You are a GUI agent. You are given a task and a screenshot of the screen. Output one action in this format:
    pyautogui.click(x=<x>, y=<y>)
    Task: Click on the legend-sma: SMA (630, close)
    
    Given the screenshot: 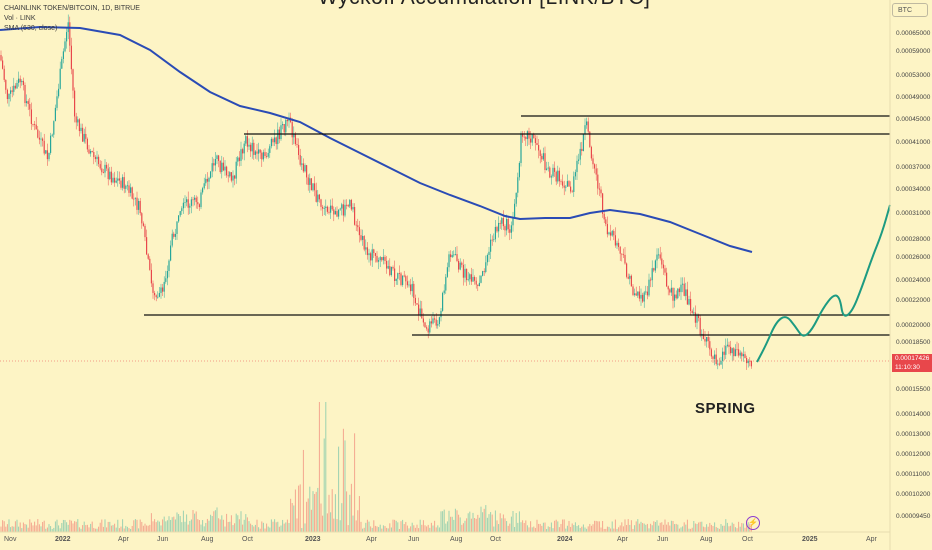 What is the action you would take?
    pyautogui.click(x=31, y=28)
    